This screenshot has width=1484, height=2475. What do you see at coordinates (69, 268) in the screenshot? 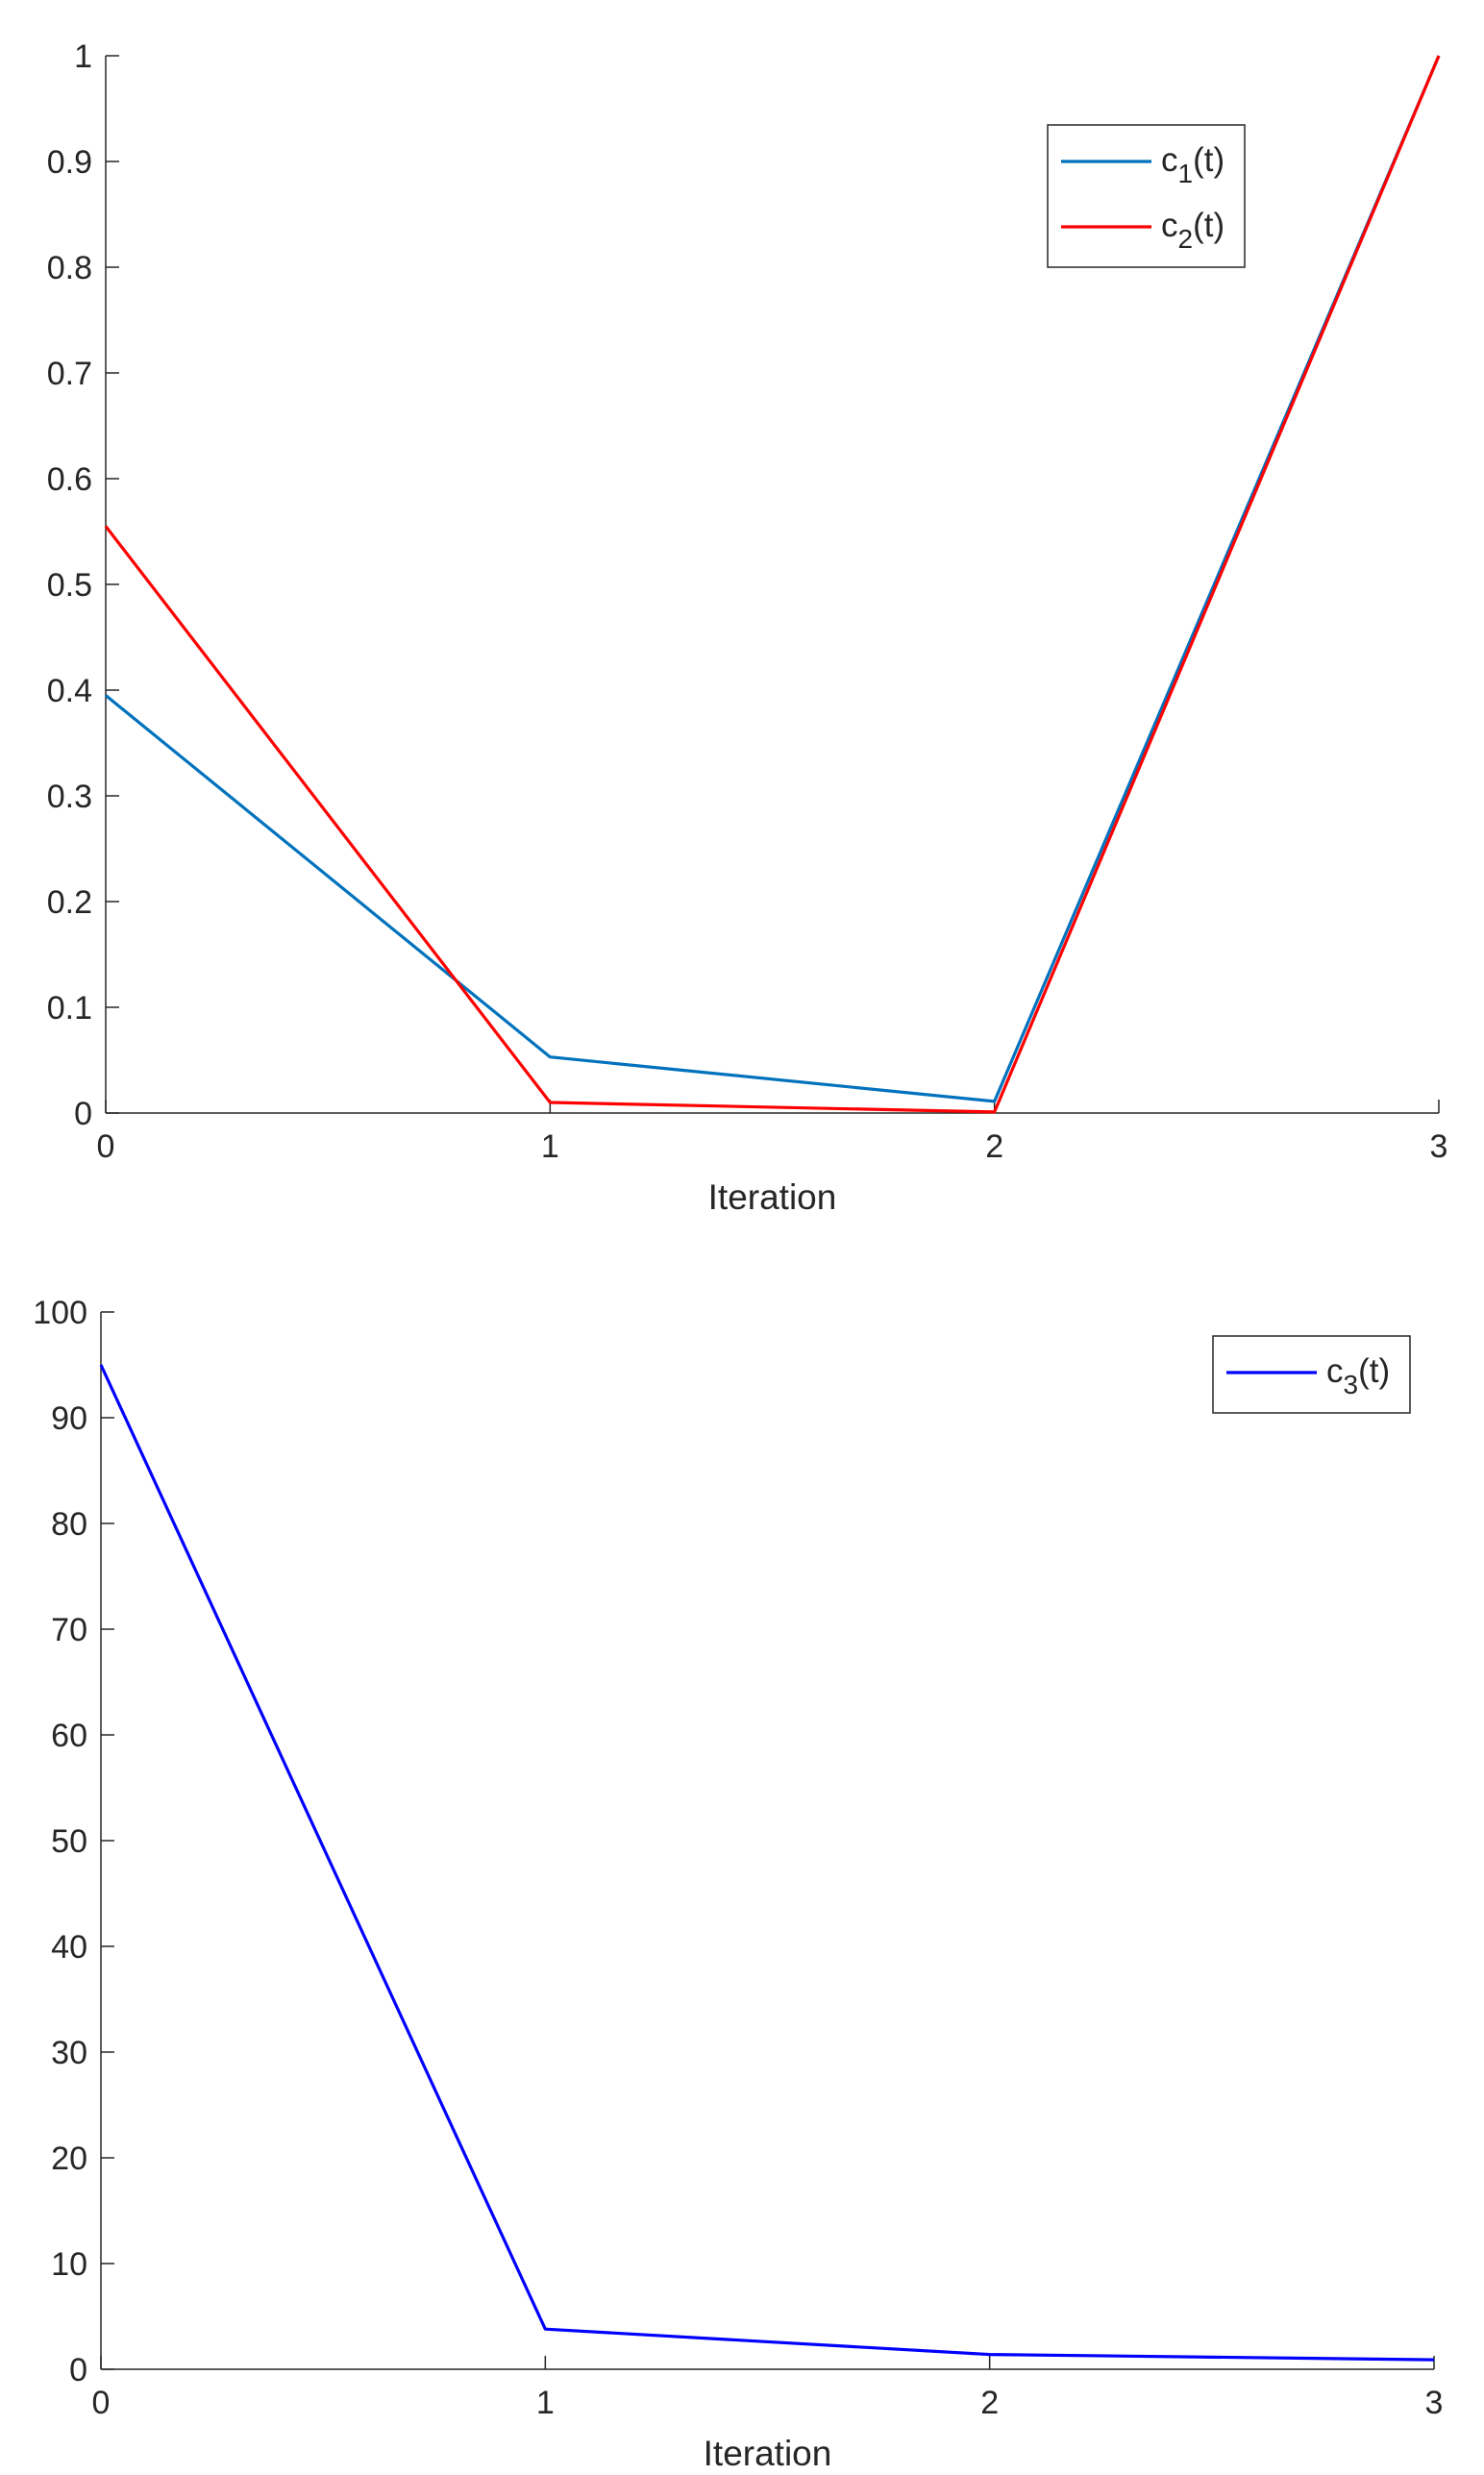
I see `y-tick-label: 0.8` at bounding box center [69, 268].